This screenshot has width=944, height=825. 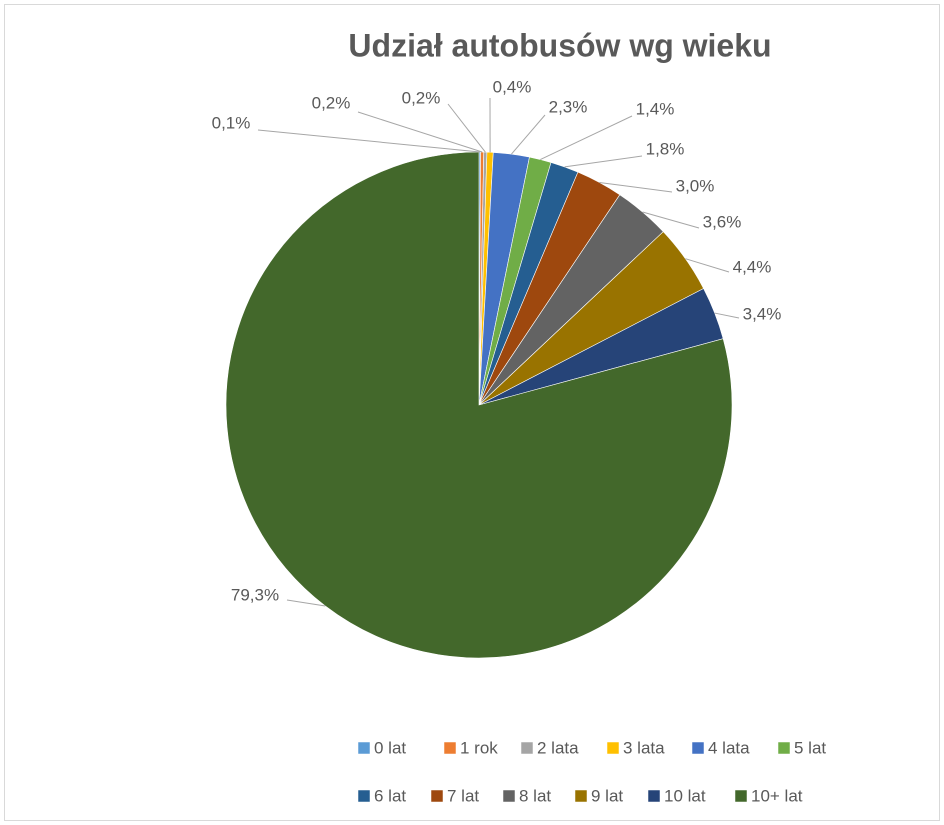 What do you see at coordinates (644, 747) in the screenshot?
I see `legend-label: 3 lata` at bounding box center [644, 747].